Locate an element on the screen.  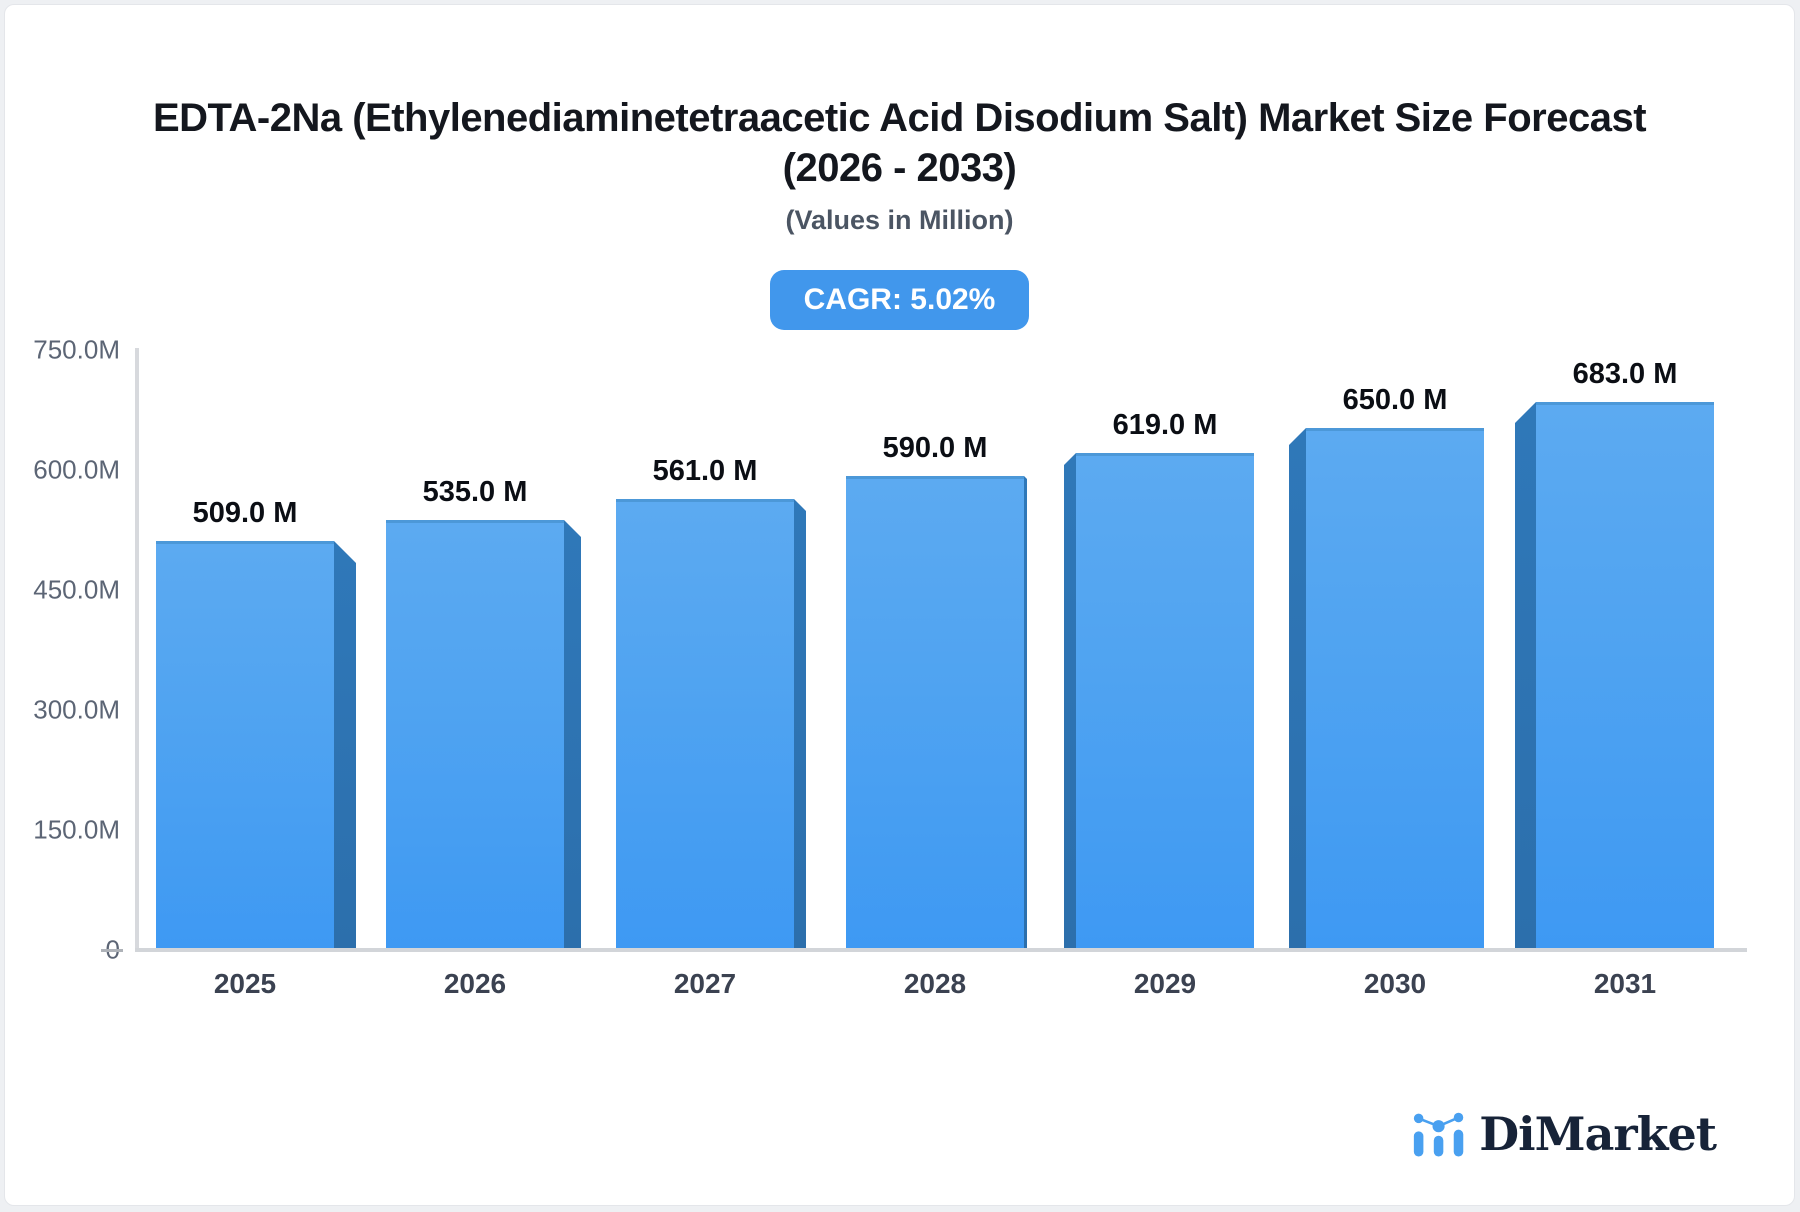
x-axis-category-label: 2025 is located at coordinates (245, 983).